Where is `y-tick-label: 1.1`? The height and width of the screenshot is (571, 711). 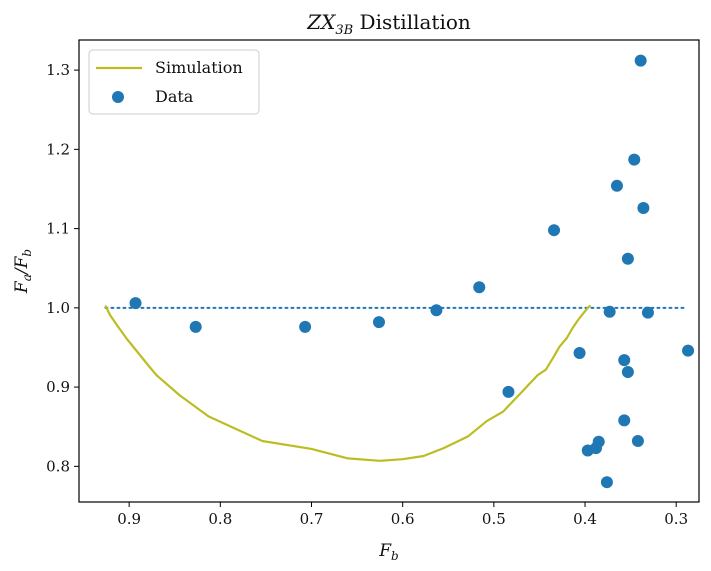 y-tick-label: 1.1 is located at coordinates (58, 229).